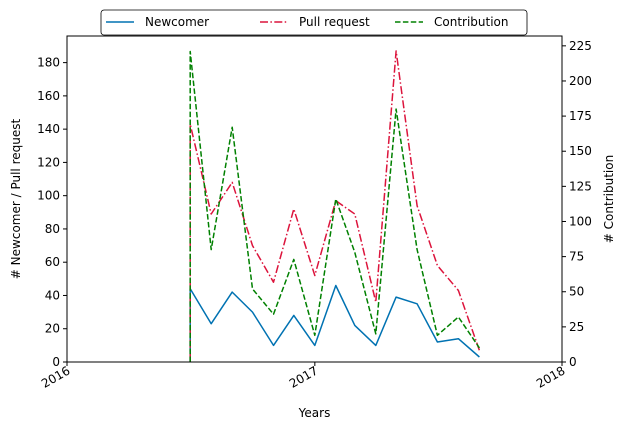 This screenshot has height=431, width=627. Describe the element at coordinates (580, 151) in the screenshot. I see `y-right-tick-label: 150` at that location.